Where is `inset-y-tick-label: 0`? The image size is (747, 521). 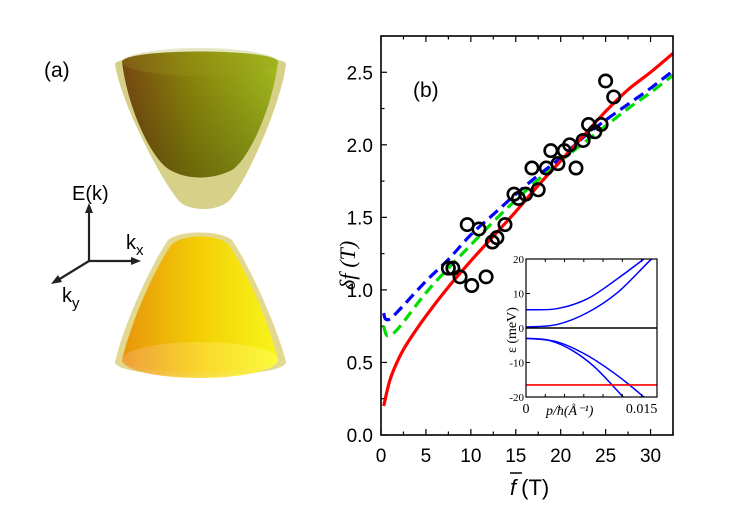 inset-y-tick-label: 0 is located at coordinates (522, 329).